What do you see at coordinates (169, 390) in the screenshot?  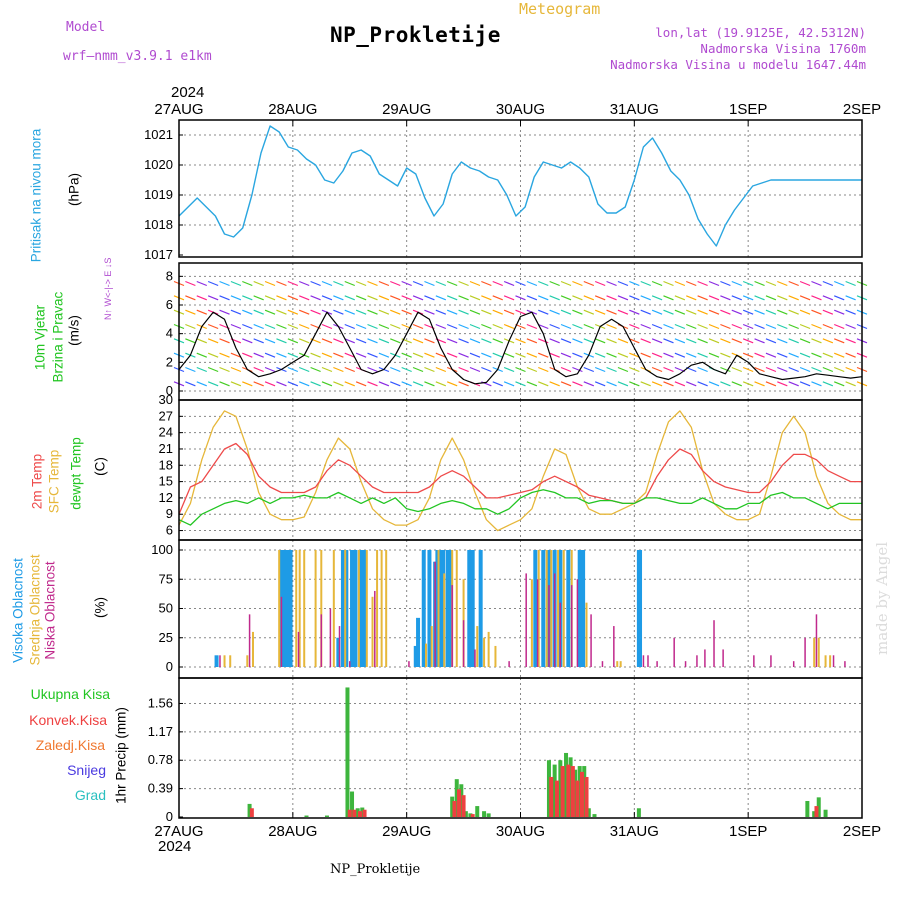 I see `y-tick-label: 0` at bounding box center [169, 390].